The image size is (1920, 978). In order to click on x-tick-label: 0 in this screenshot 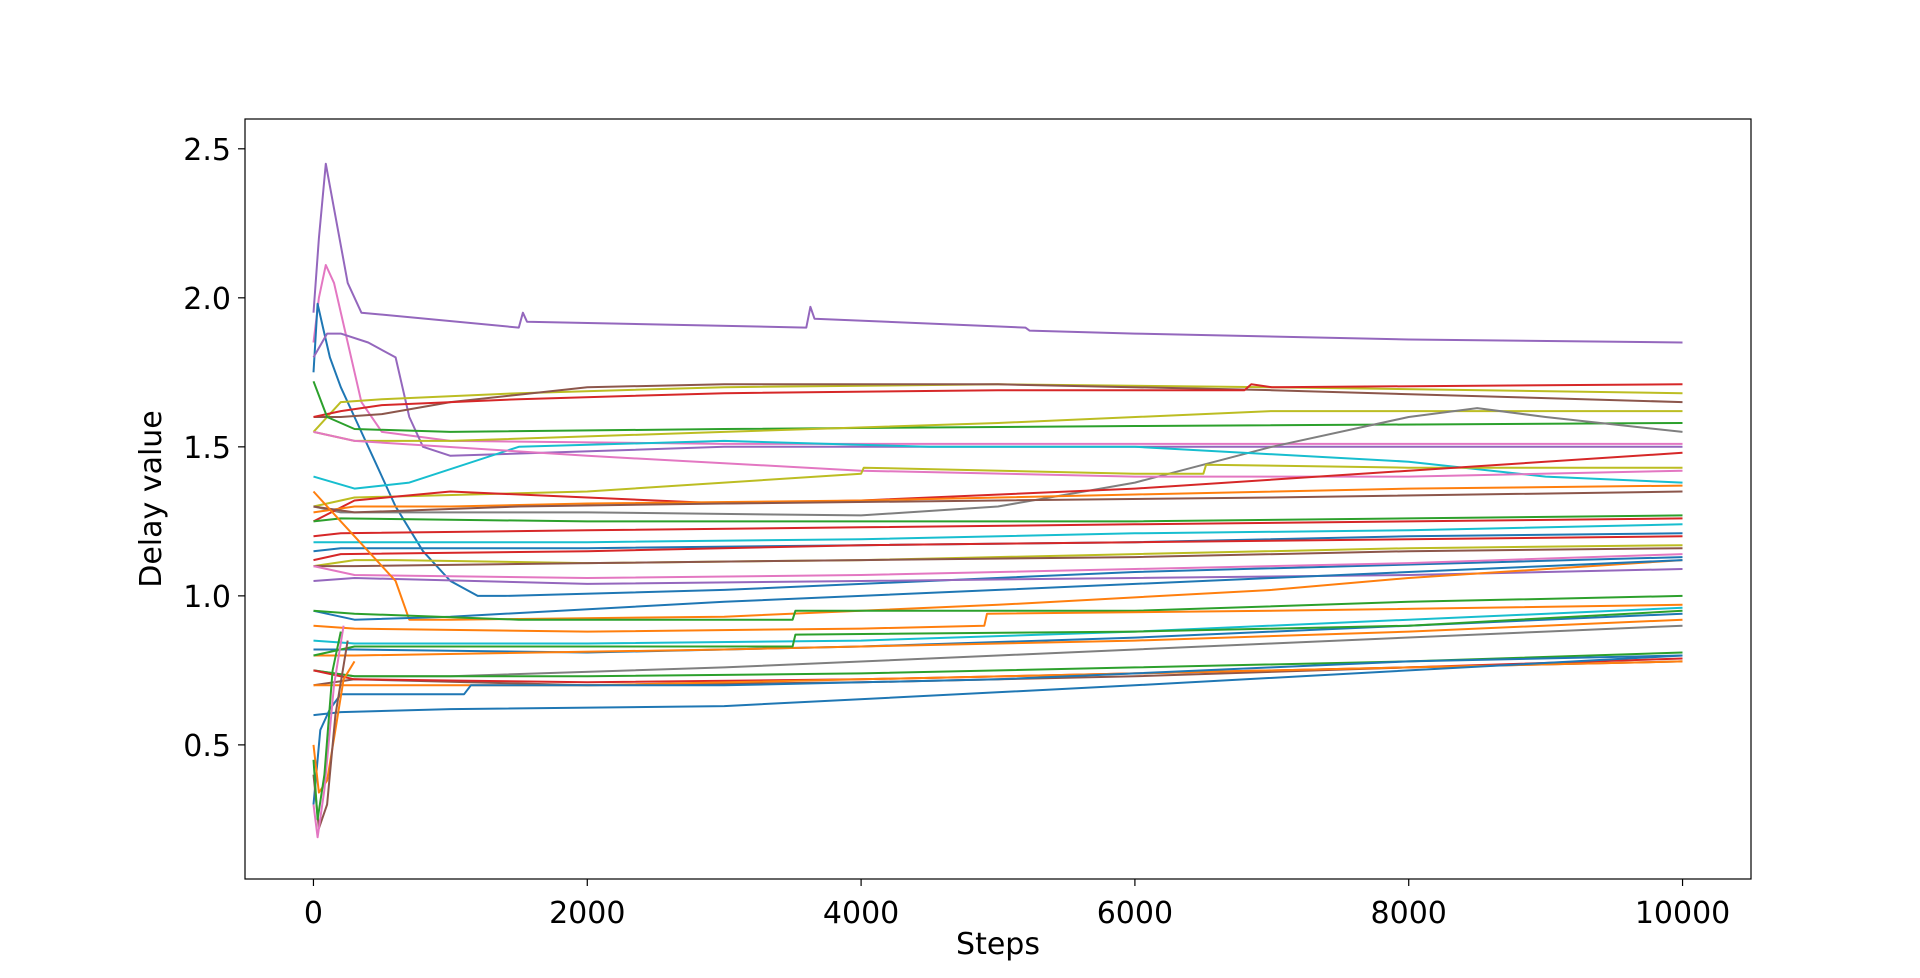, I will do `click(313, 913)`.